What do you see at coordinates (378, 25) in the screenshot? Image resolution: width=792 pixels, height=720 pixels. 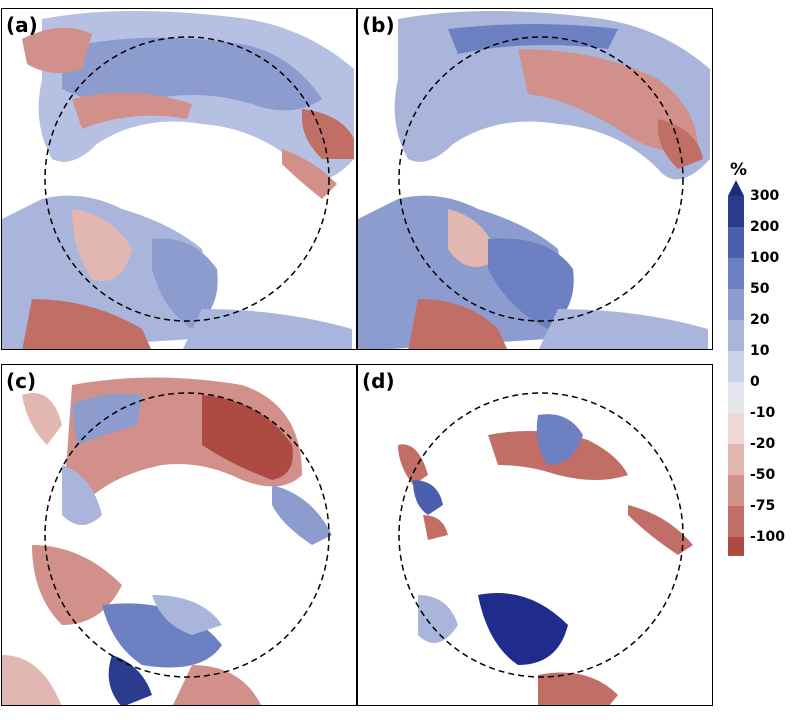 I see `panel-label: (b)` at bounding box center [378, 25].